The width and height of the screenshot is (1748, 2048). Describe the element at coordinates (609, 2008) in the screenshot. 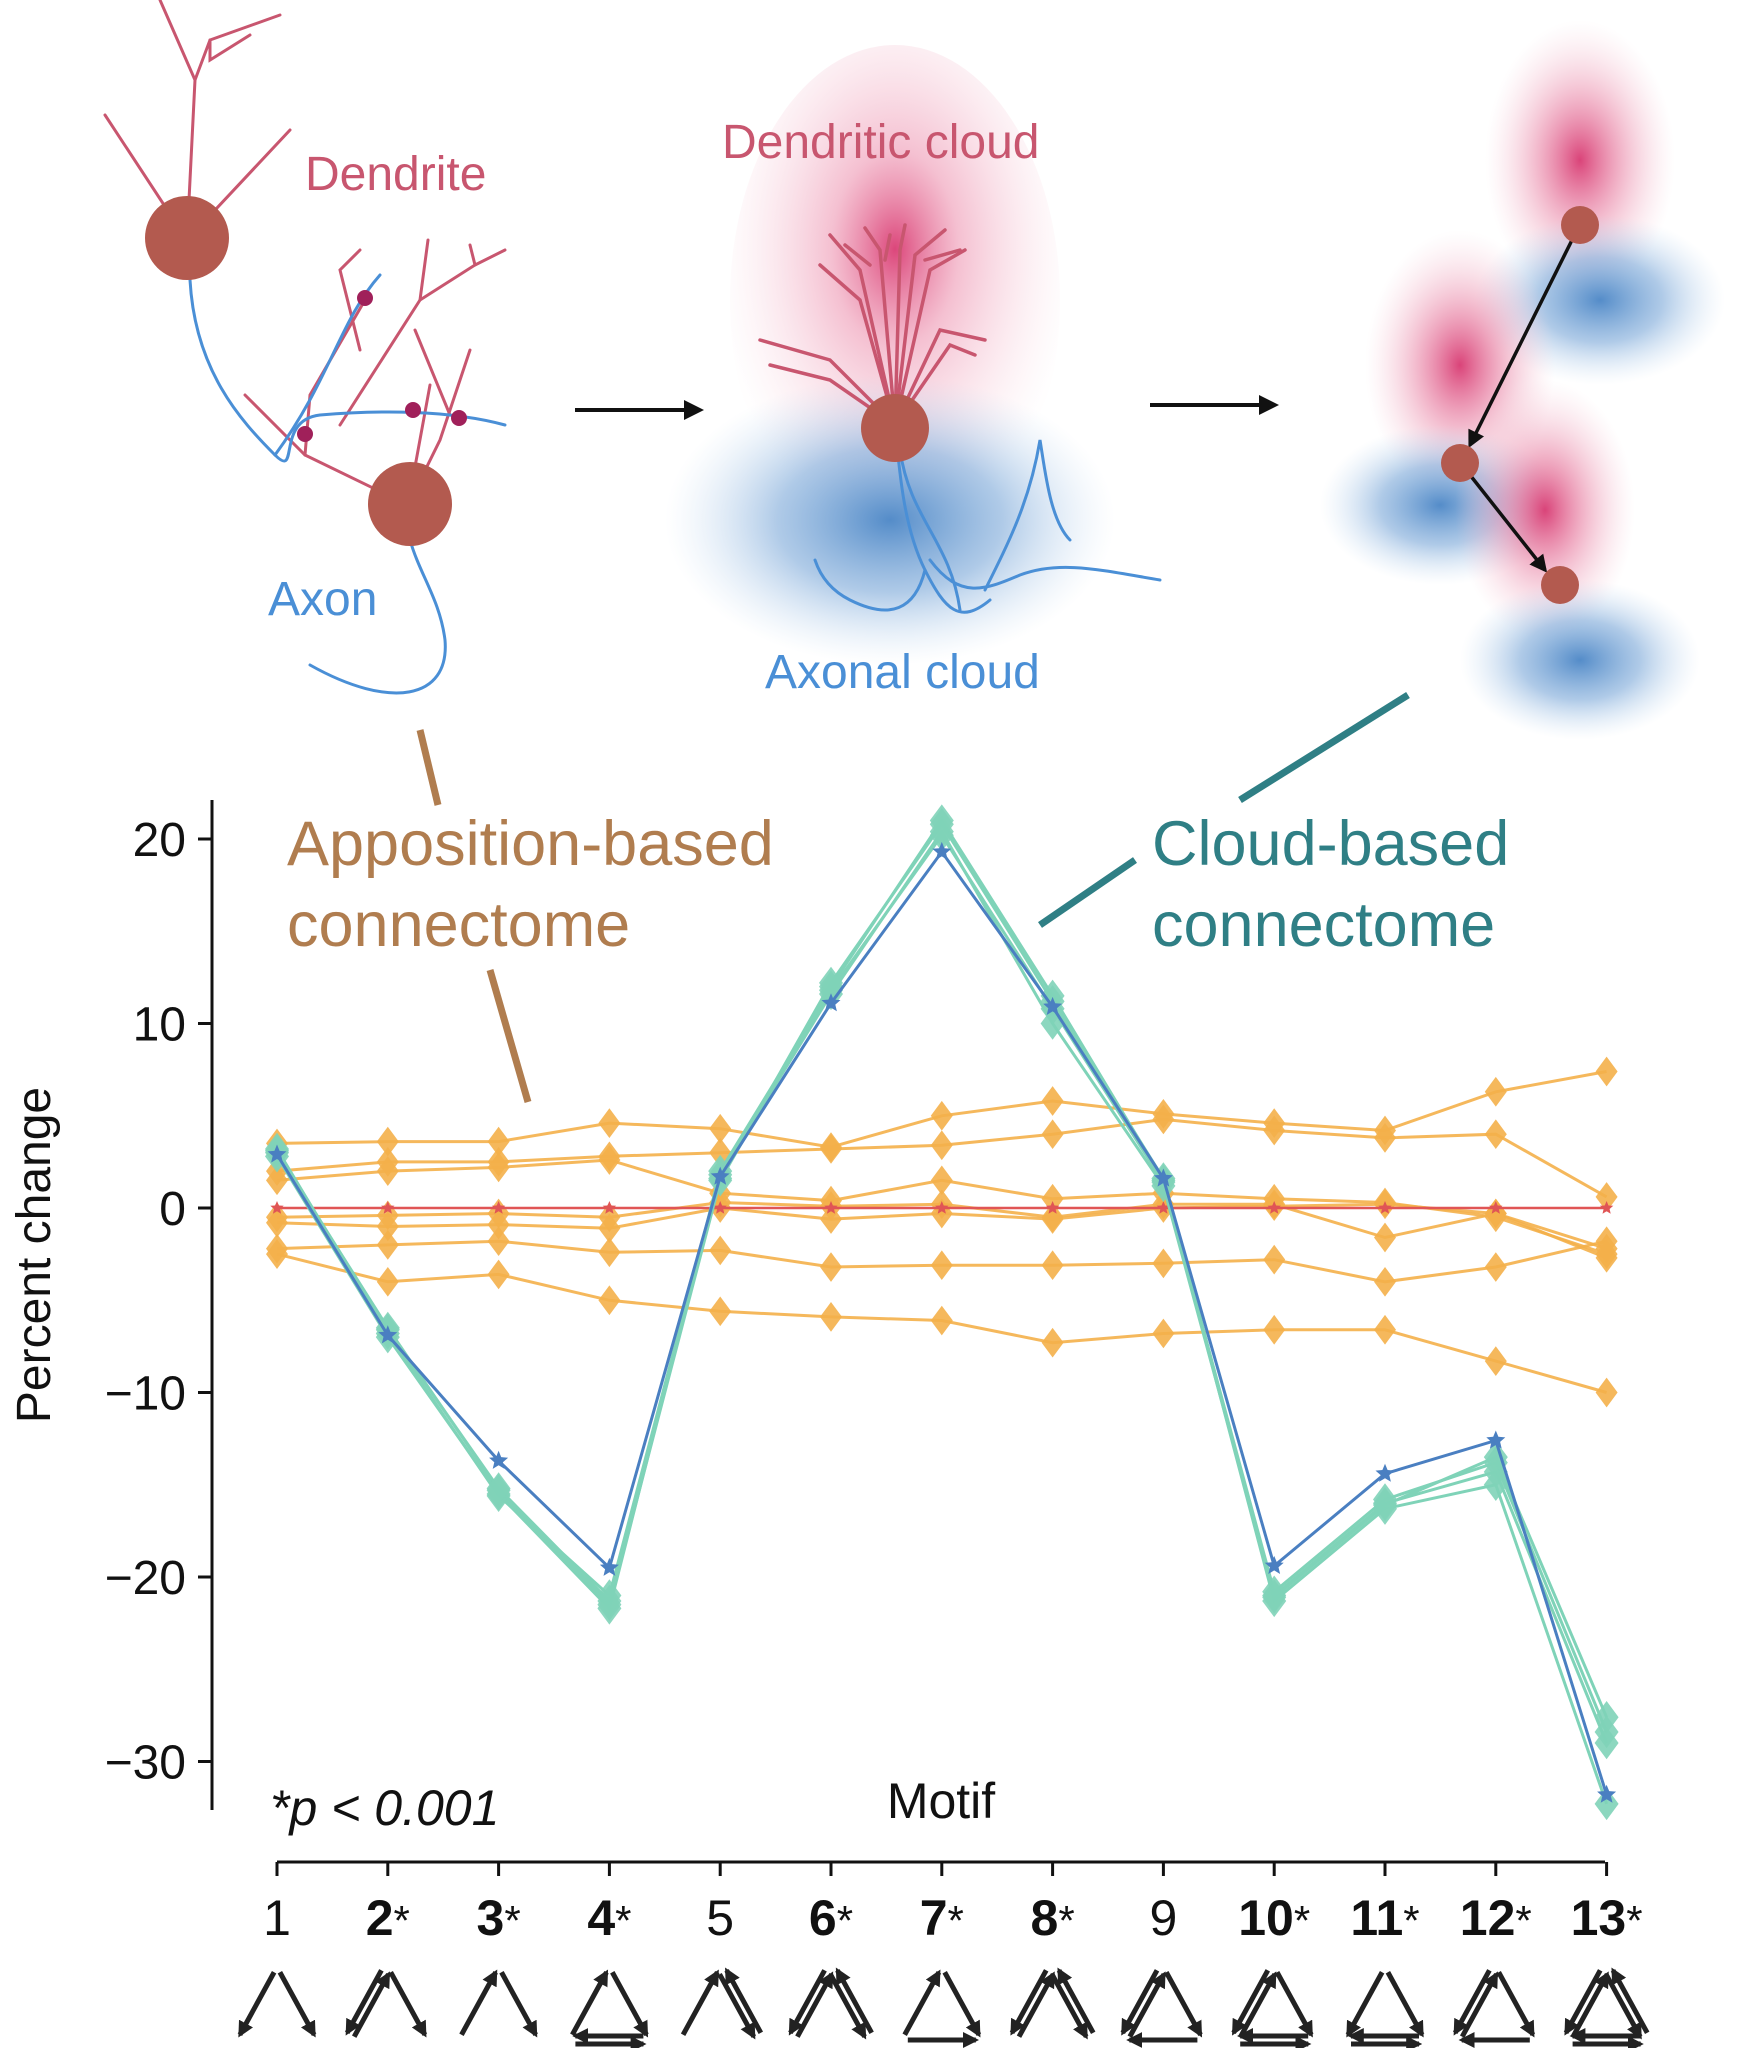

I see `motif-4-icon` at that location.